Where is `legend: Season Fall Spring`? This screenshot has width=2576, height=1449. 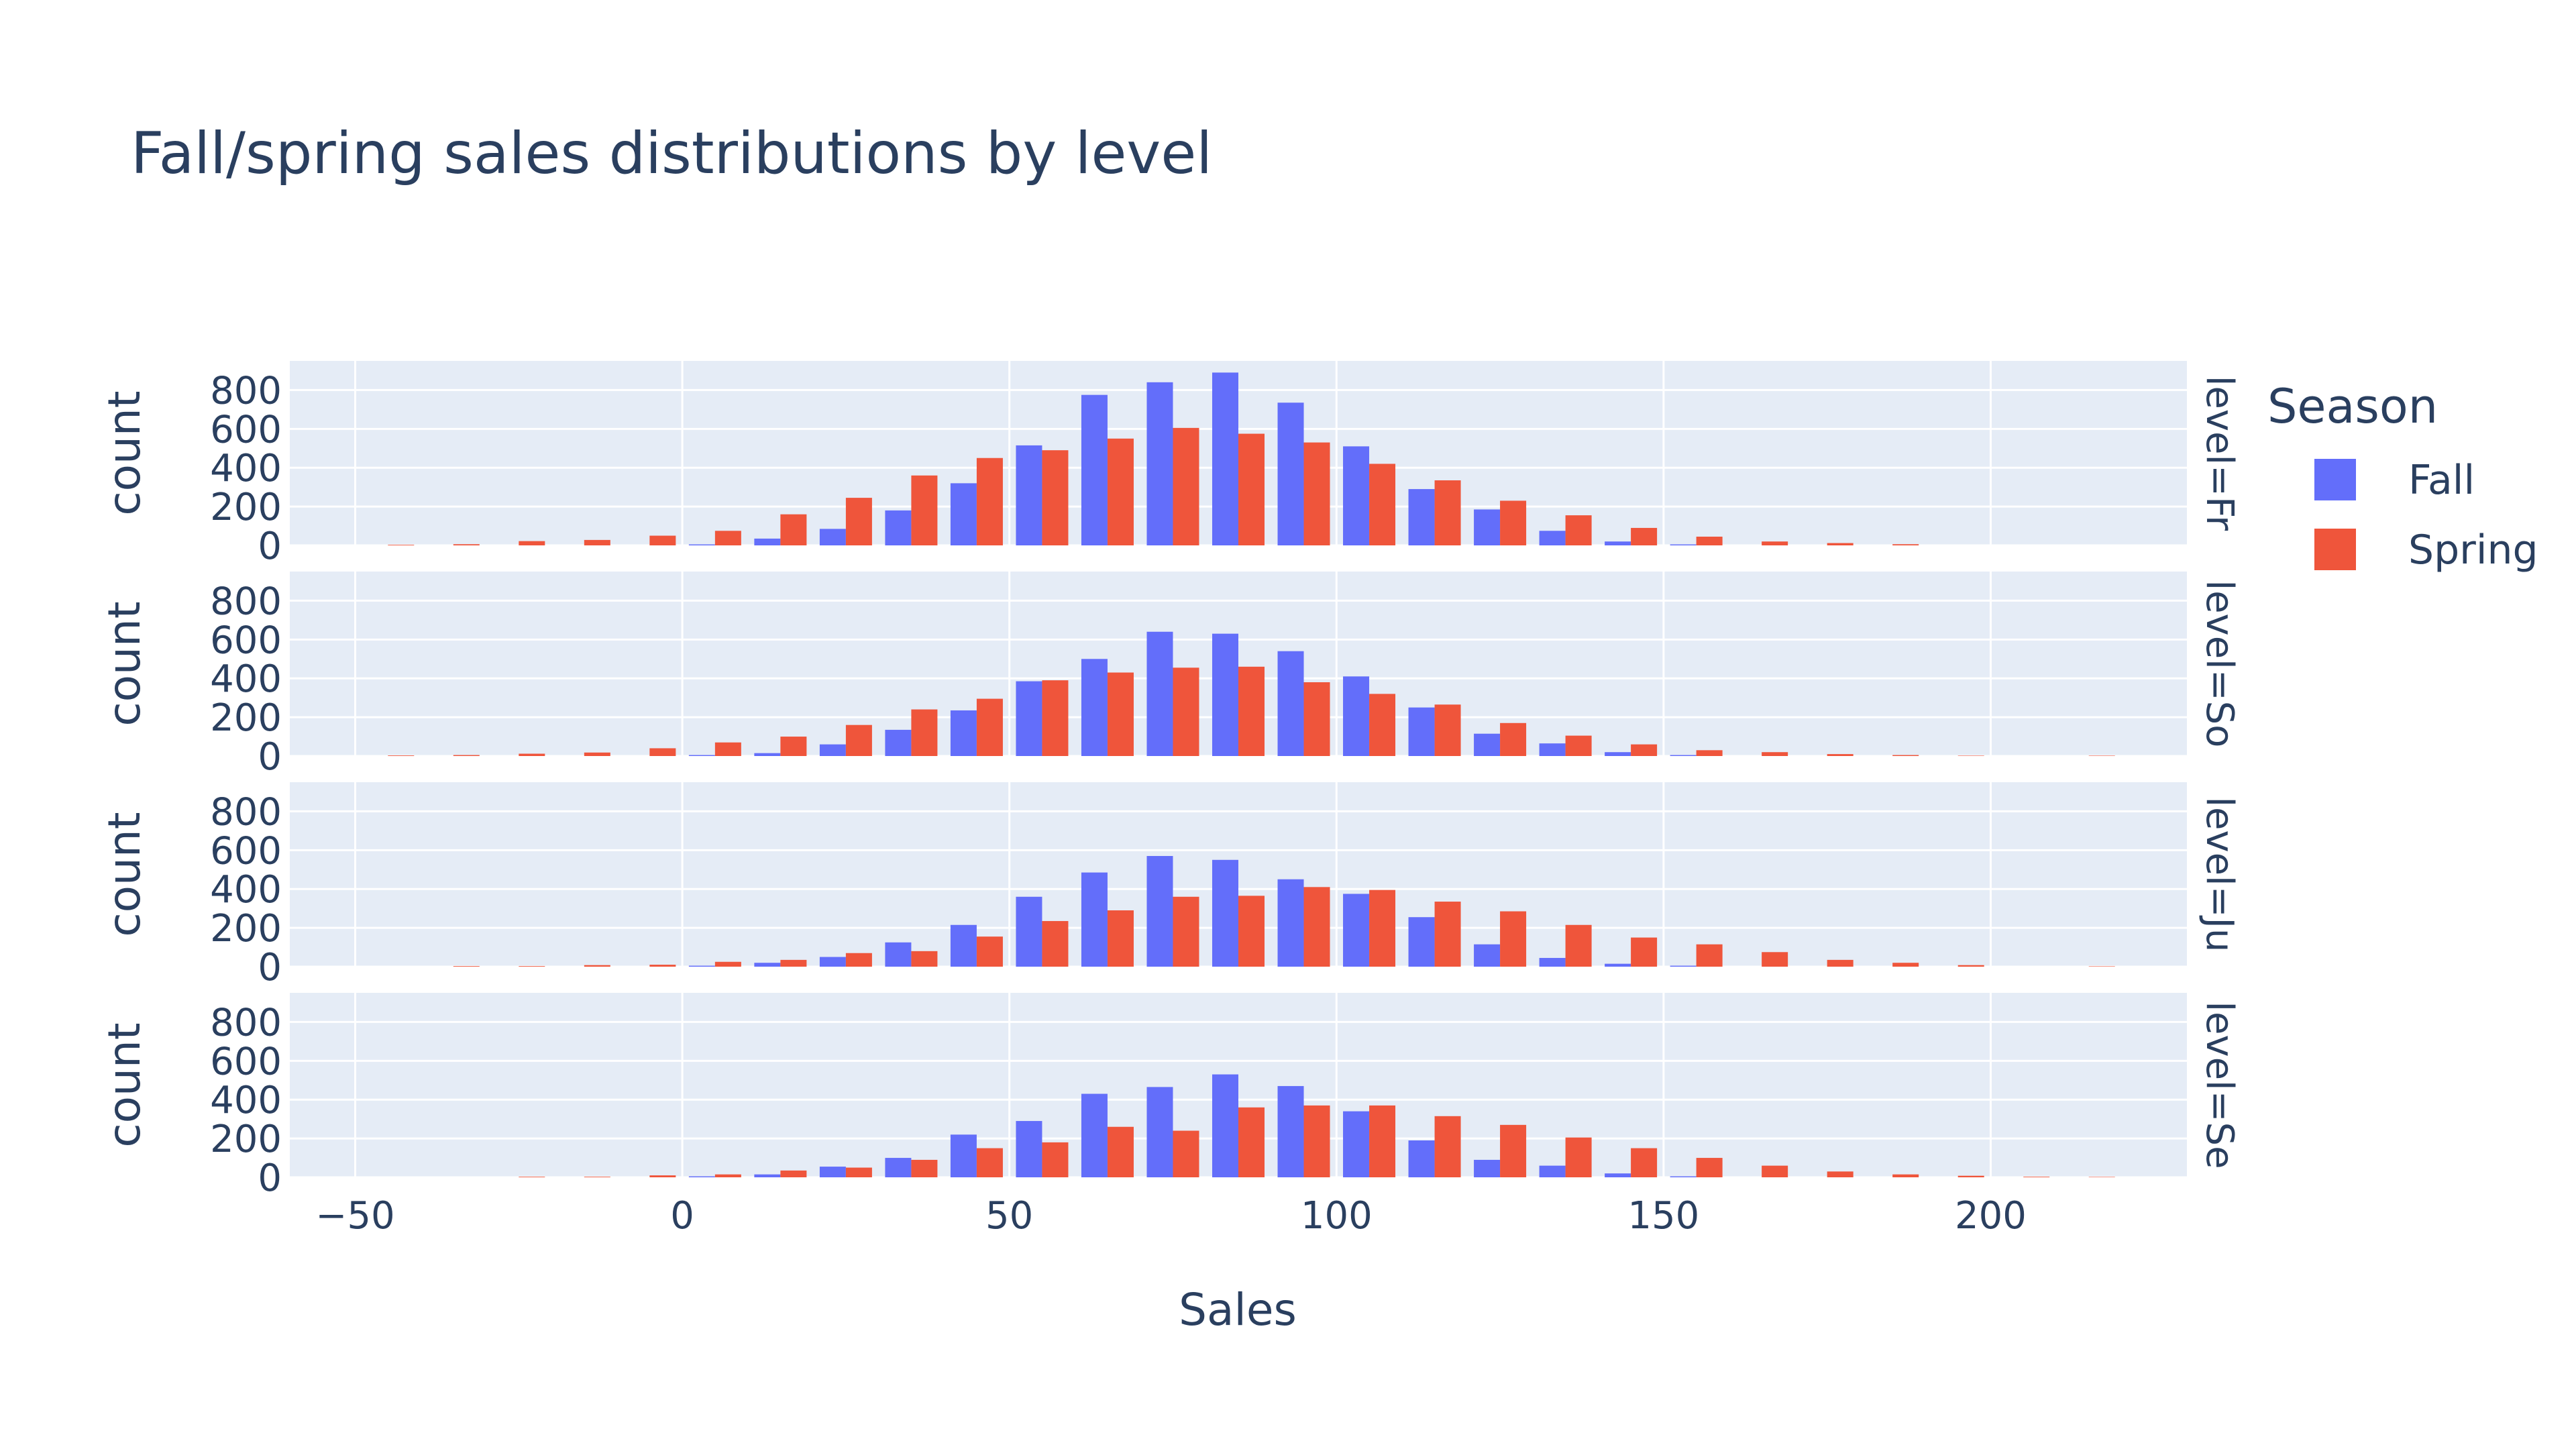 legend: Season Fall Spring is located at coordinates (2402, 476).